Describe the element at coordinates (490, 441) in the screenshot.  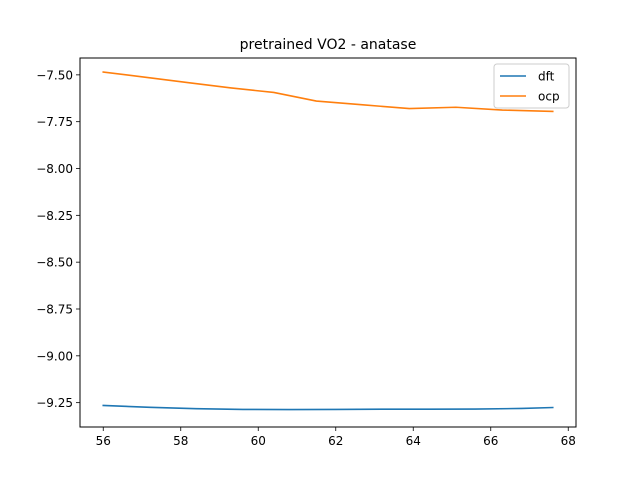
I see `x-tick-label: 66` at that location.